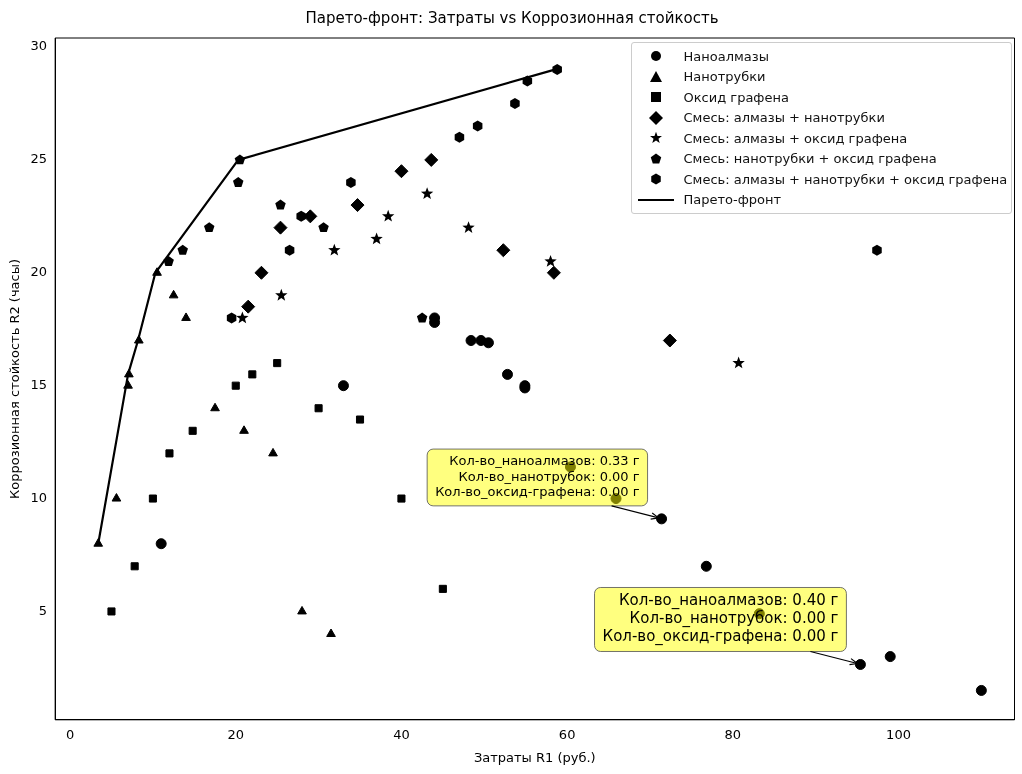 The width and height of the screenshot is (1022, 774). I want to click on x-tick-label: 0, so click(70, 734).